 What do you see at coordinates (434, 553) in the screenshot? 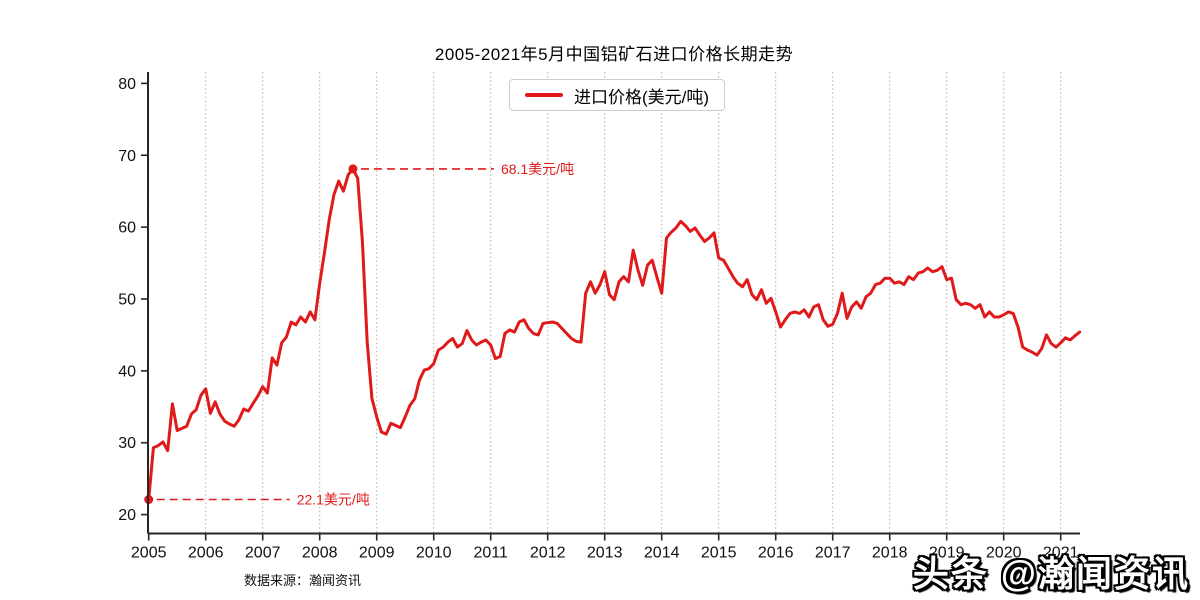
I see `x-tick-label: 2010` at bounding box center [434, 553].